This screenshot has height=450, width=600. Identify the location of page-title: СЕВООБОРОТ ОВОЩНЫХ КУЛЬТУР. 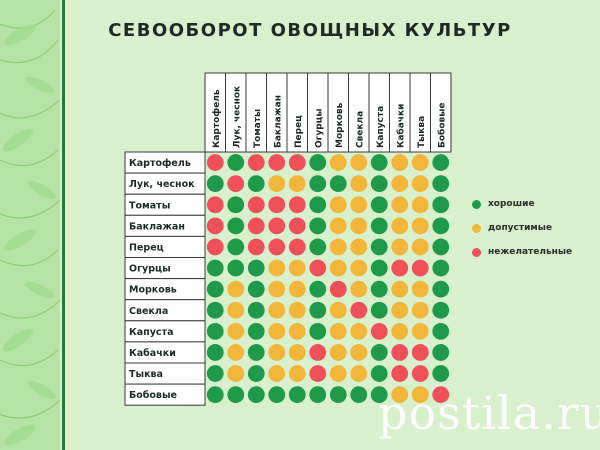
(310, 30).